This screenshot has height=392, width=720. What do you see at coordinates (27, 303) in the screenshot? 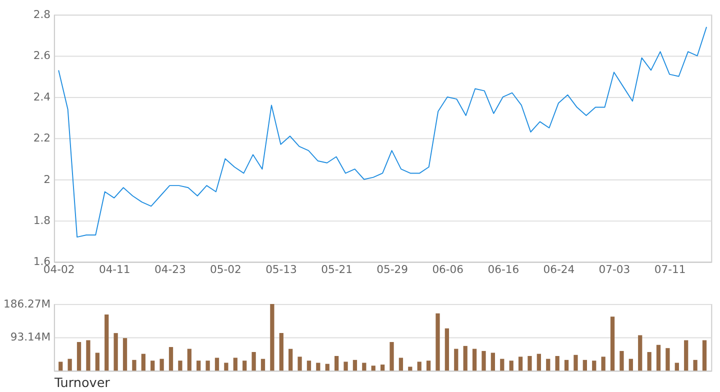
I see `y-tick-label: 186.27M` at bounding box center [27, 303].